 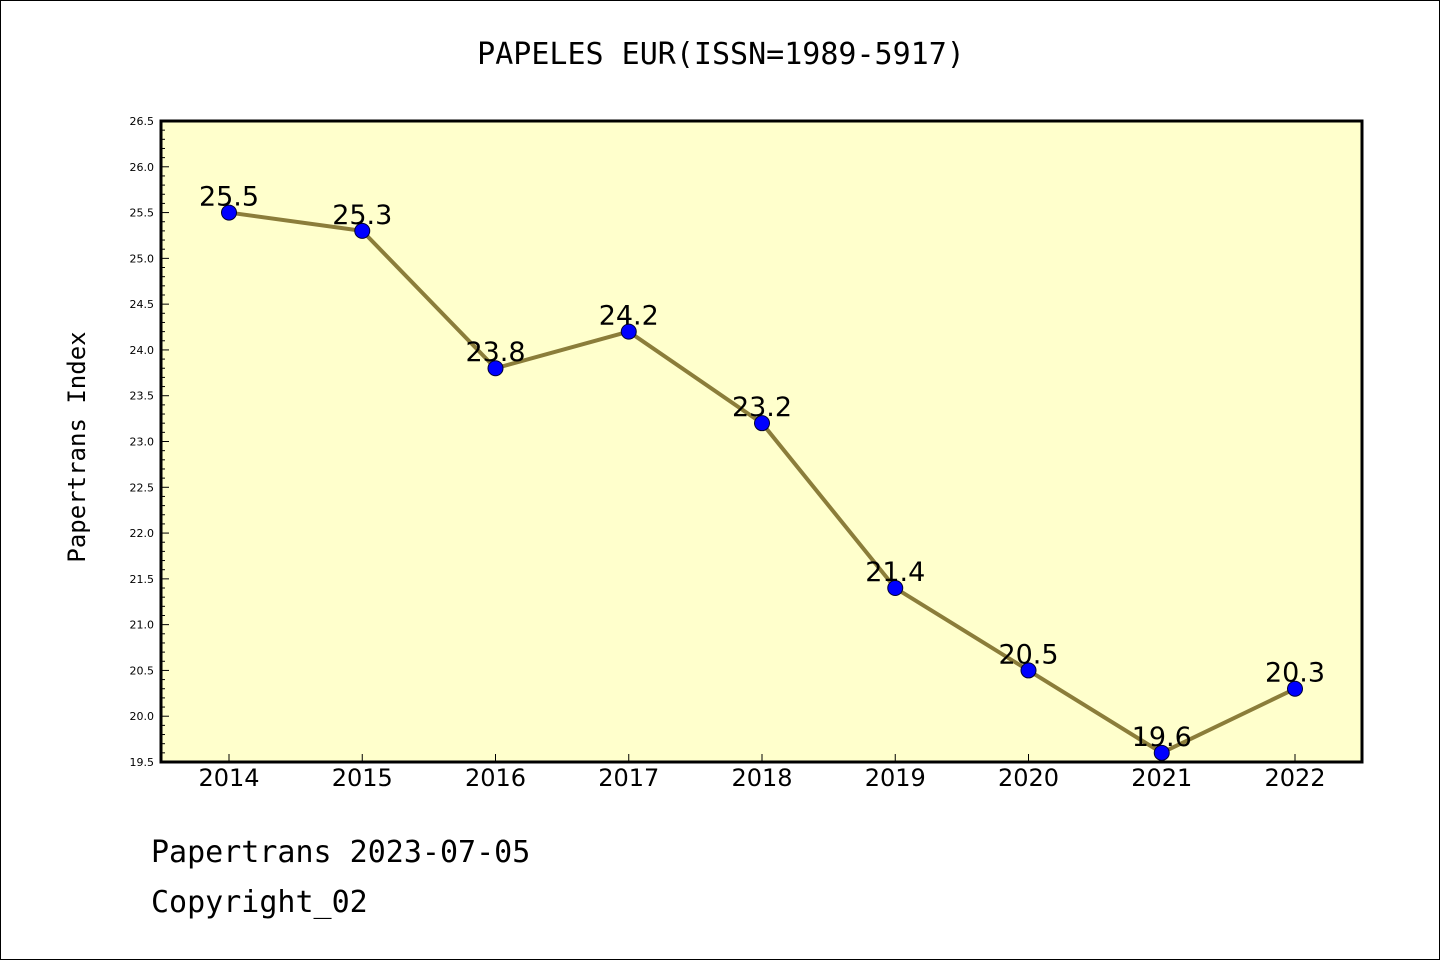 What do you see at coordinates (1161, 778) in the screenshot?
I see `x-tick-label: 2021` at bounding box center [1161, 778].